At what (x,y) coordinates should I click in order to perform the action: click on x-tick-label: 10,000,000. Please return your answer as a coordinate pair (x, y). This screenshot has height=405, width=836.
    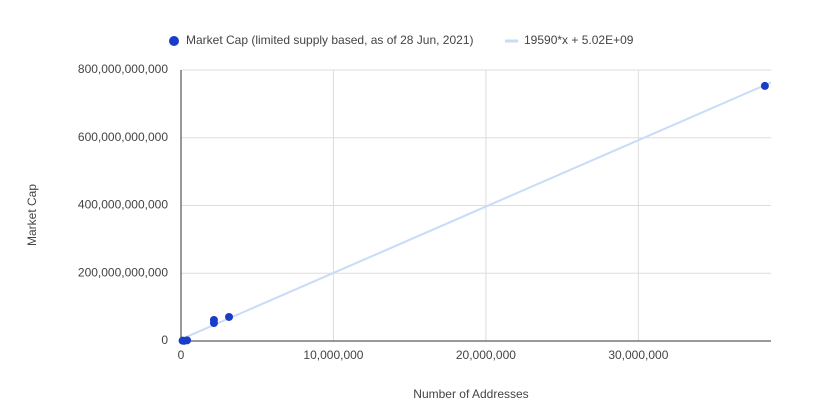
    Looking at the image, I should click on (333, 355).